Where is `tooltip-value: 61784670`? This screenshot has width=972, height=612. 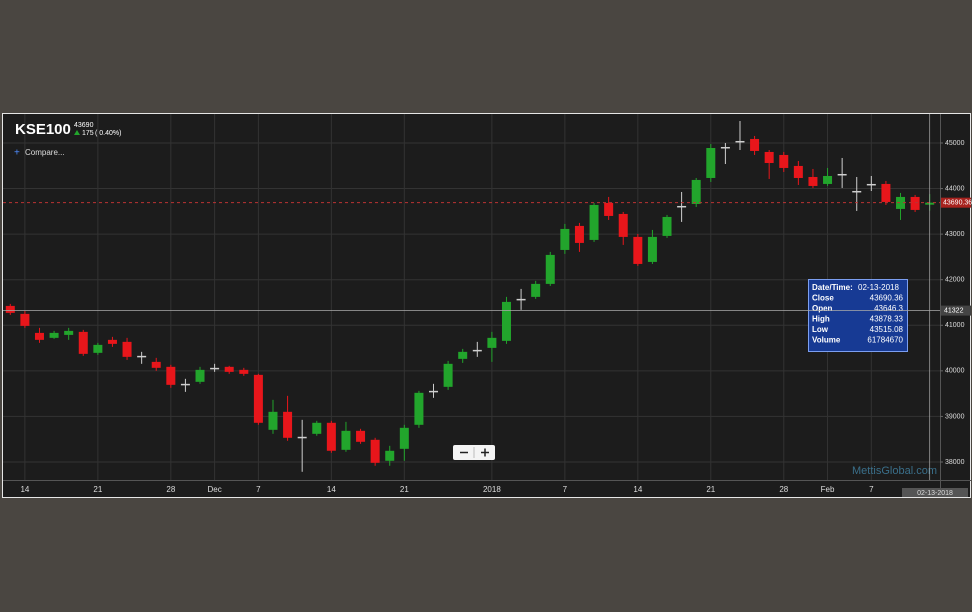
tooltip-value: 61784670 is located at coordinates (885, 340).